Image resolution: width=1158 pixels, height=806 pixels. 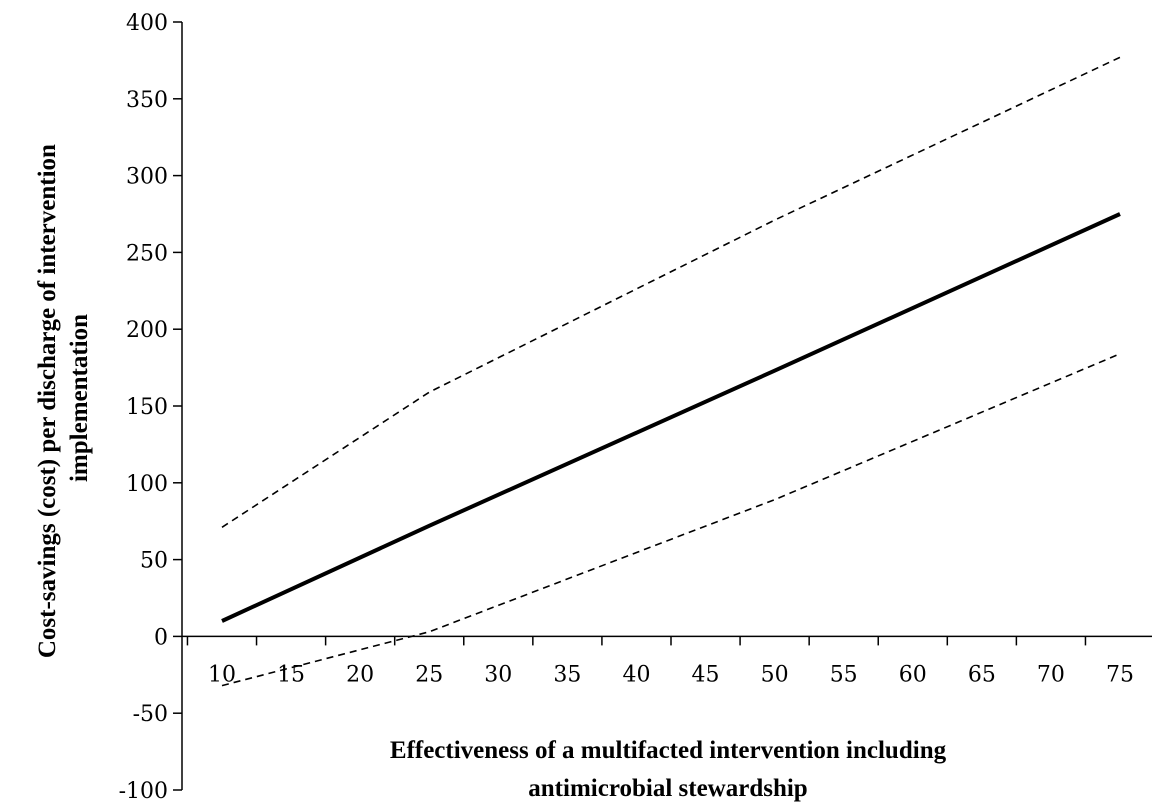 I want to click on x-tick-label: 35, so click(x=567, y=674).